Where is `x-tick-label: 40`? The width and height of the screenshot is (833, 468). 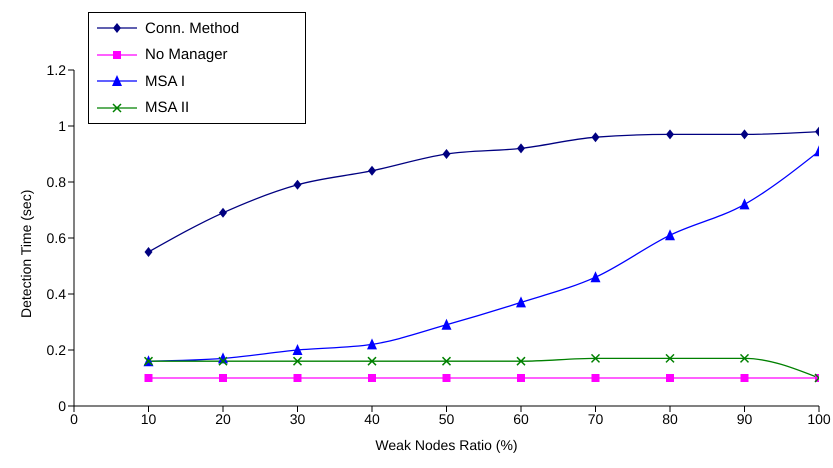 x-tick-label: 40 is located at coordinates (372, 418).